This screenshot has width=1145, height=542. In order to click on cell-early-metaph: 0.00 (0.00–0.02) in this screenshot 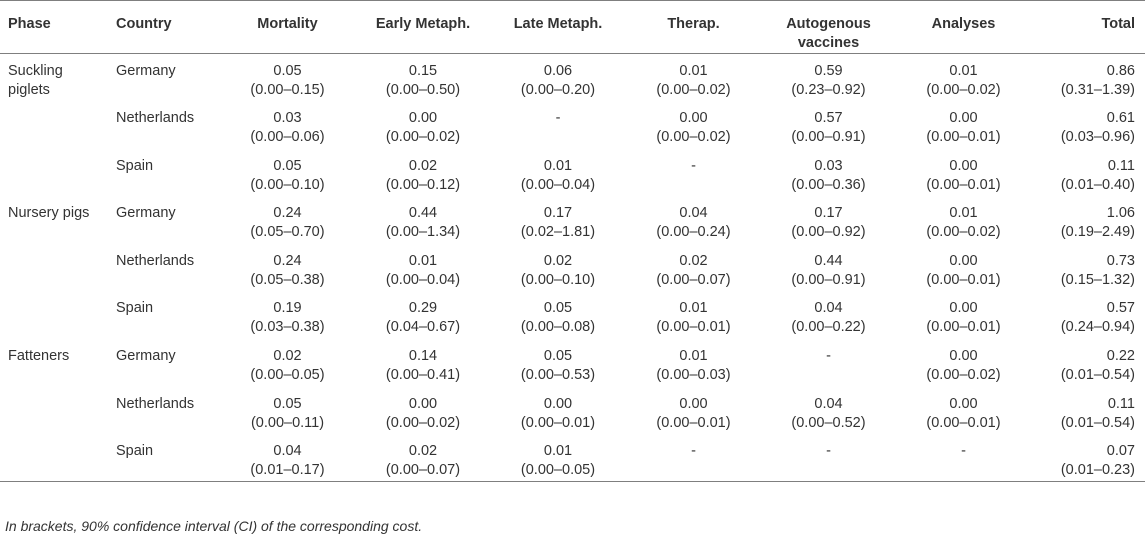, I will do `click(423, 411)`.